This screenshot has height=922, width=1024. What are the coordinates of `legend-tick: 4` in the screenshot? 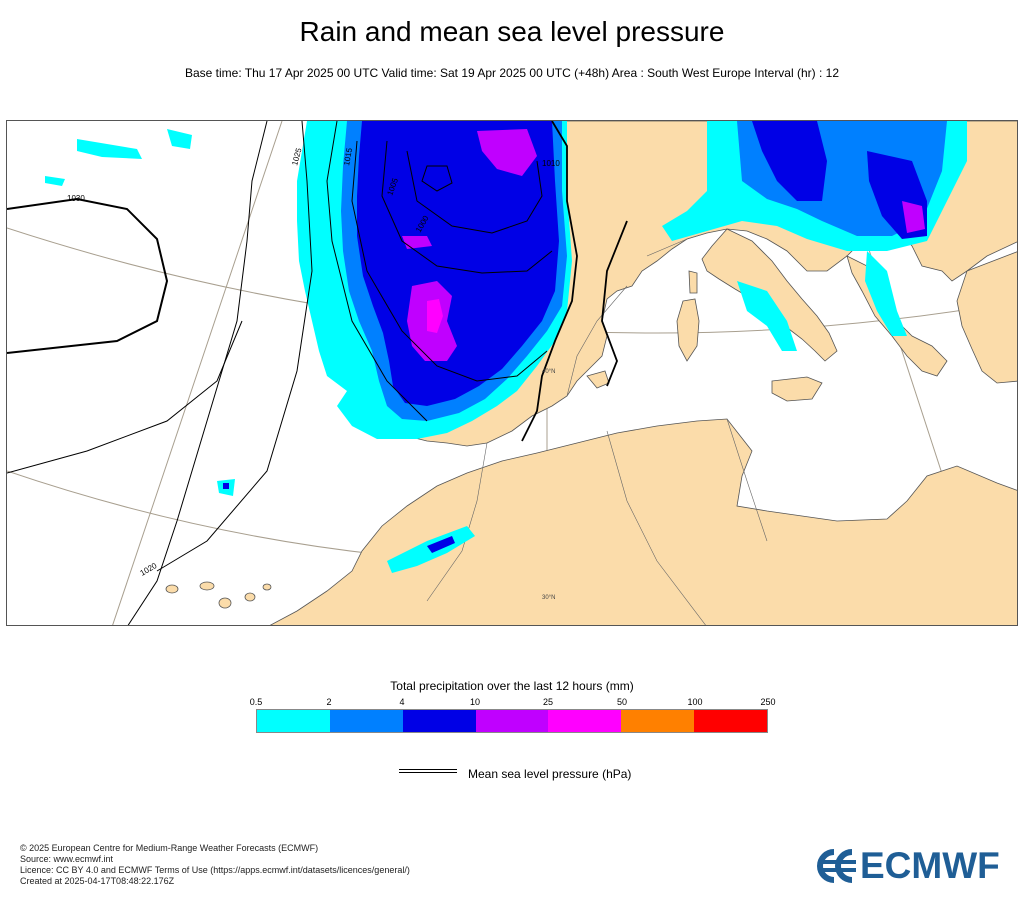 It's located at (402, 702).